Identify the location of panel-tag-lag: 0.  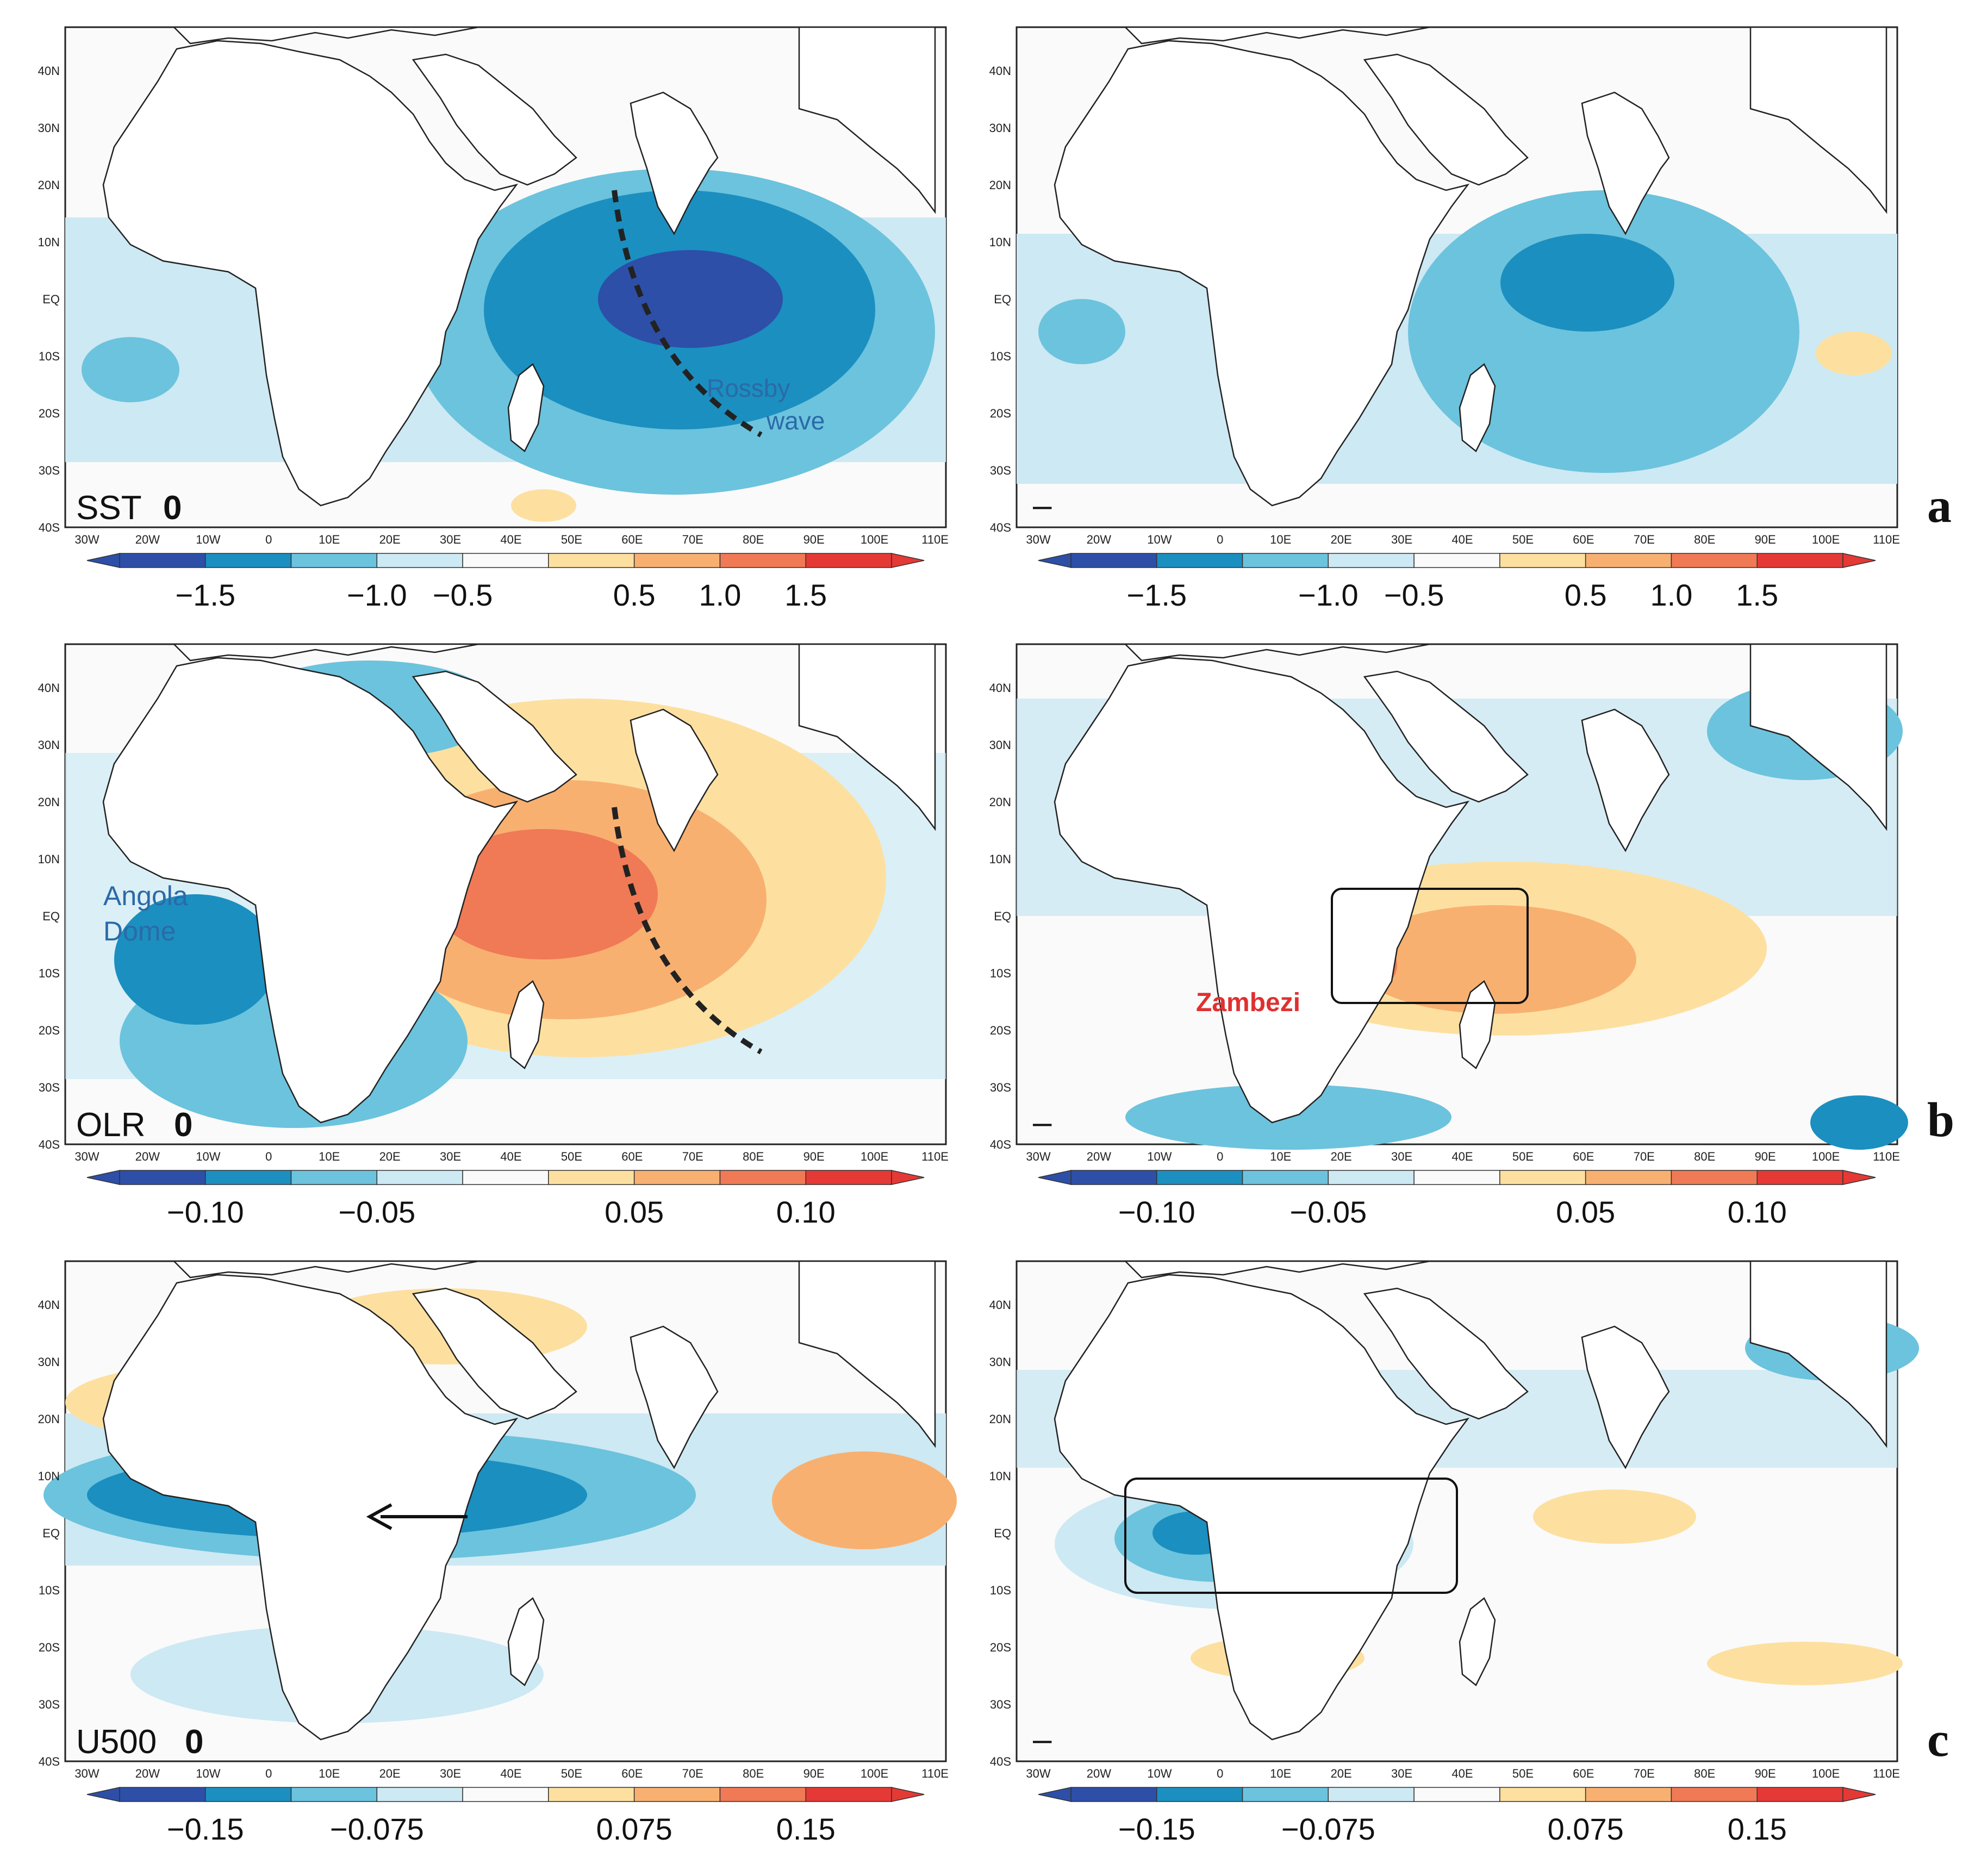
(194, 1742).